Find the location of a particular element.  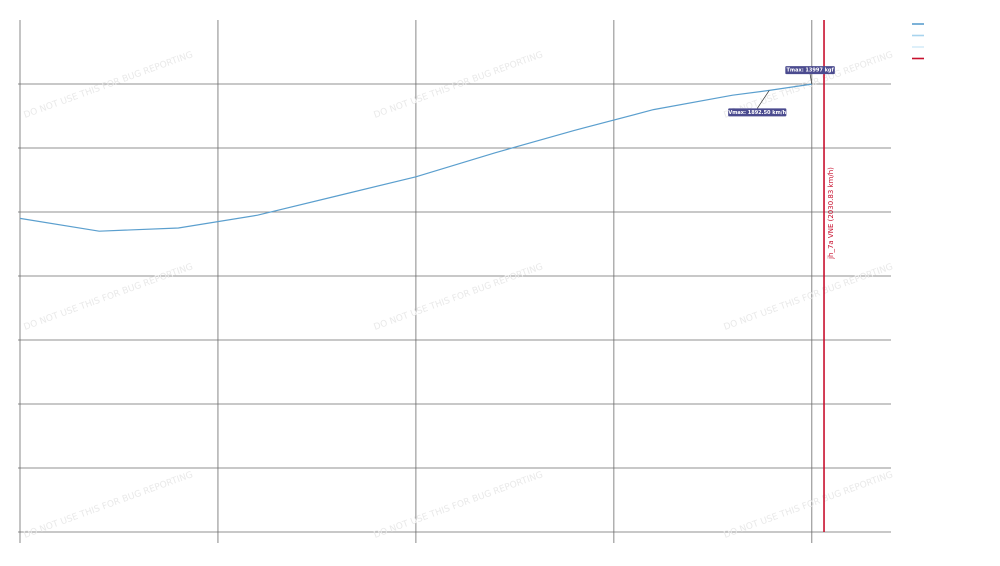

legend is located at coordinates (918, 41).